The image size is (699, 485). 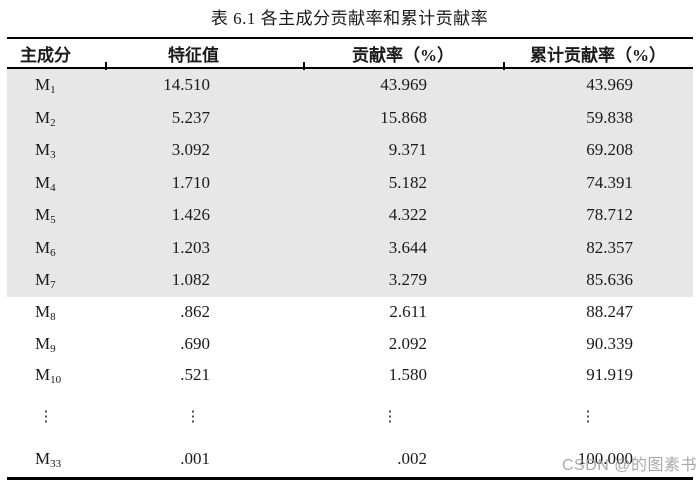 I want to click on table-row: M4 1.710 5.182 74.391, so click(x=350, y=182).